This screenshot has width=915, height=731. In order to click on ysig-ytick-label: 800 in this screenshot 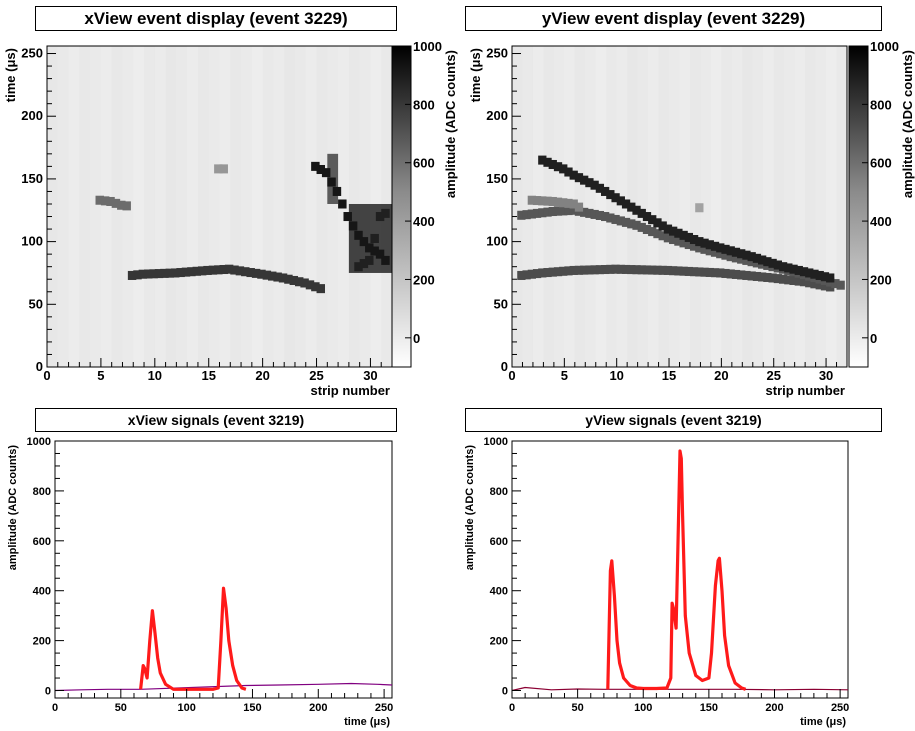, I will do `click(499, 492)`.